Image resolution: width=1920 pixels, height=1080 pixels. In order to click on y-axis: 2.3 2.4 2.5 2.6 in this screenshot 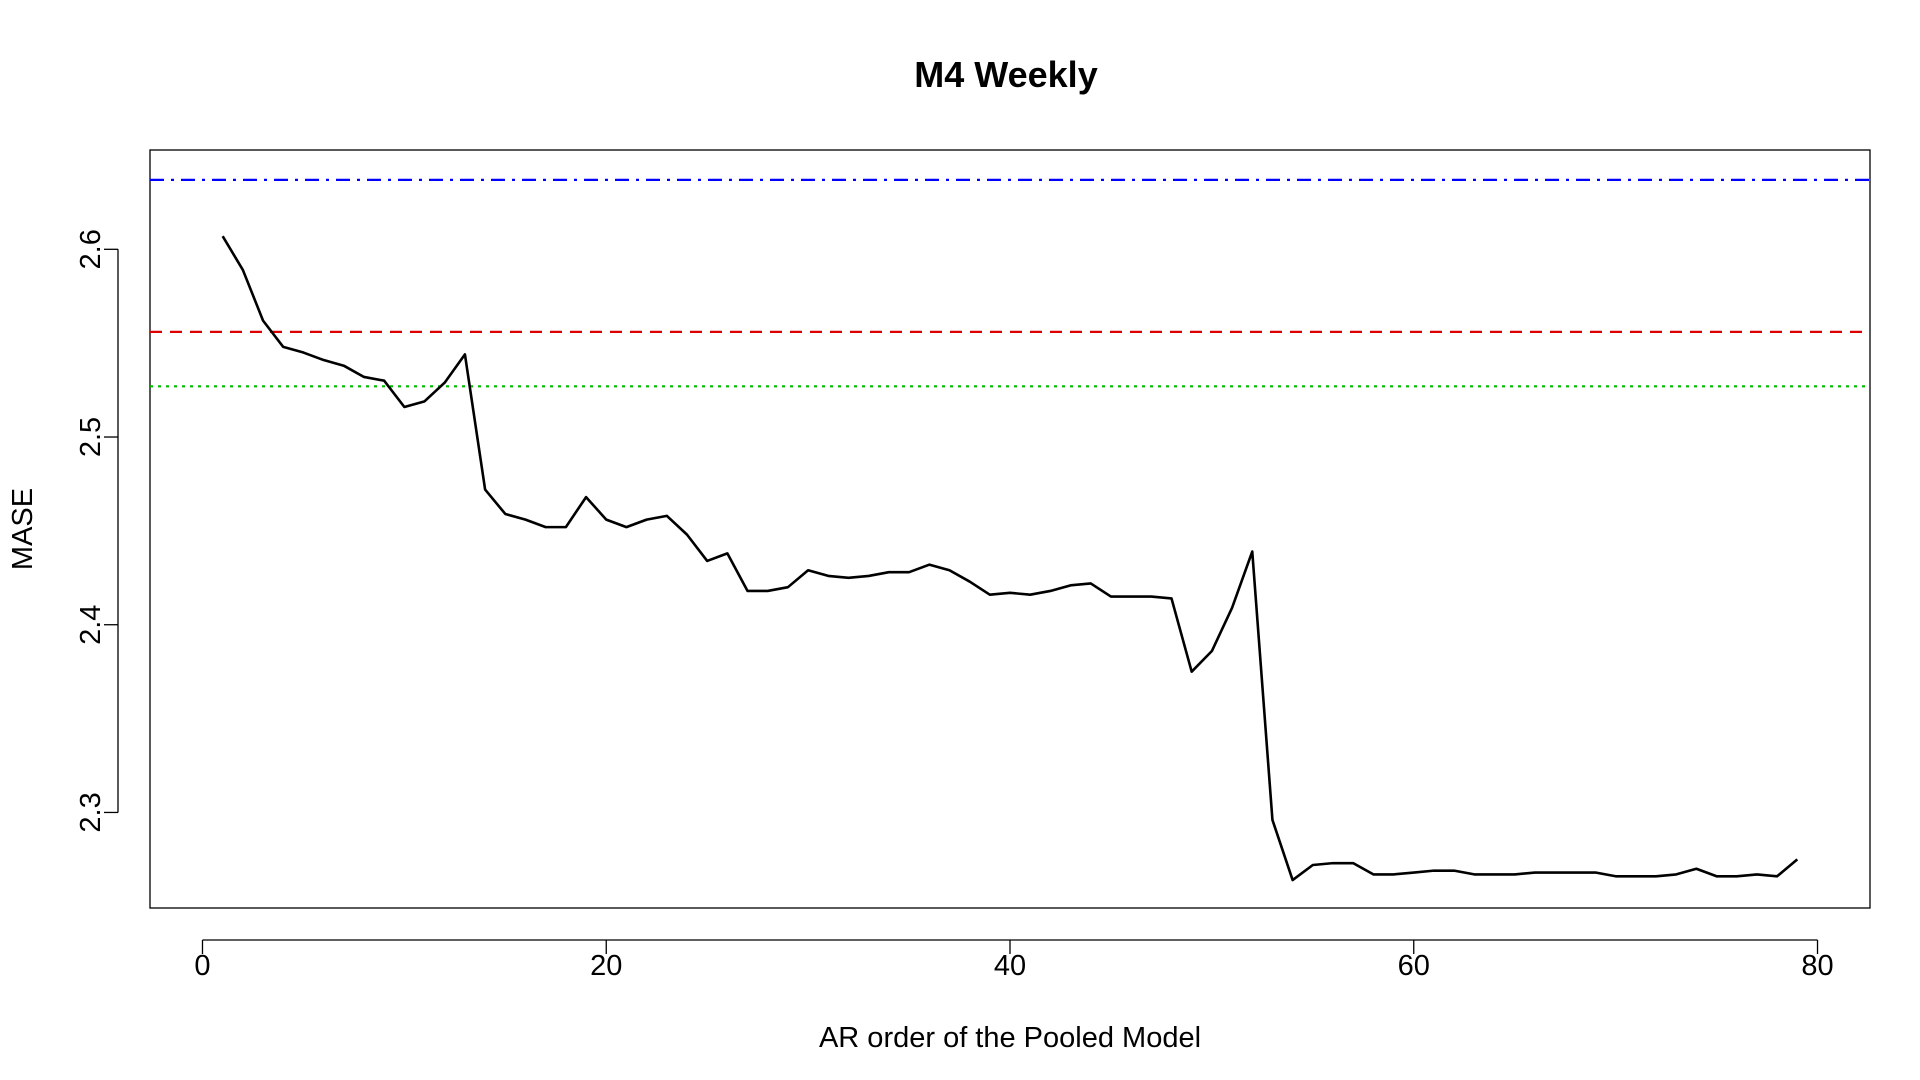, I will do `click(97, 531)`.